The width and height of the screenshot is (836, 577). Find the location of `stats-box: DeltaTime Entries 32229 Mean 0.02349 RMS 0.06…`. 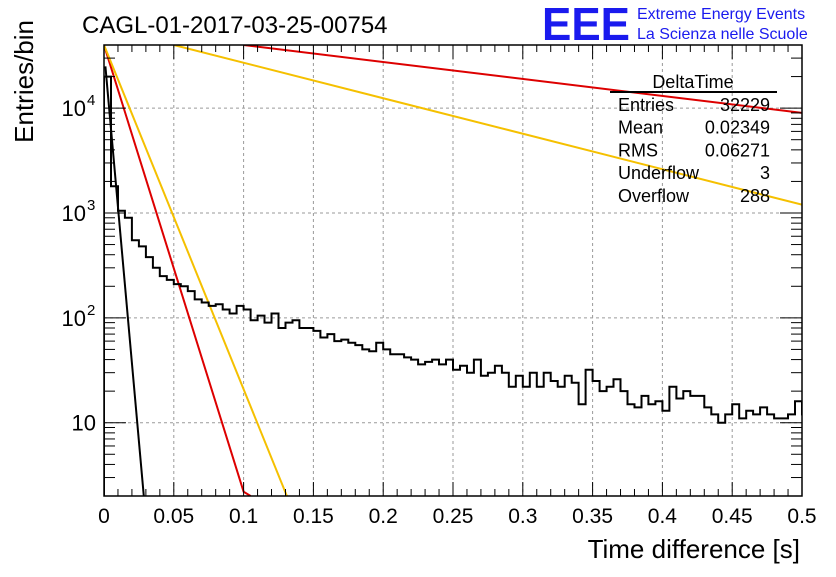

stats-box: DeltaTime Entries 32229 Mean 0.02349 RMS 0.06… is located at coordinates (693, 139).